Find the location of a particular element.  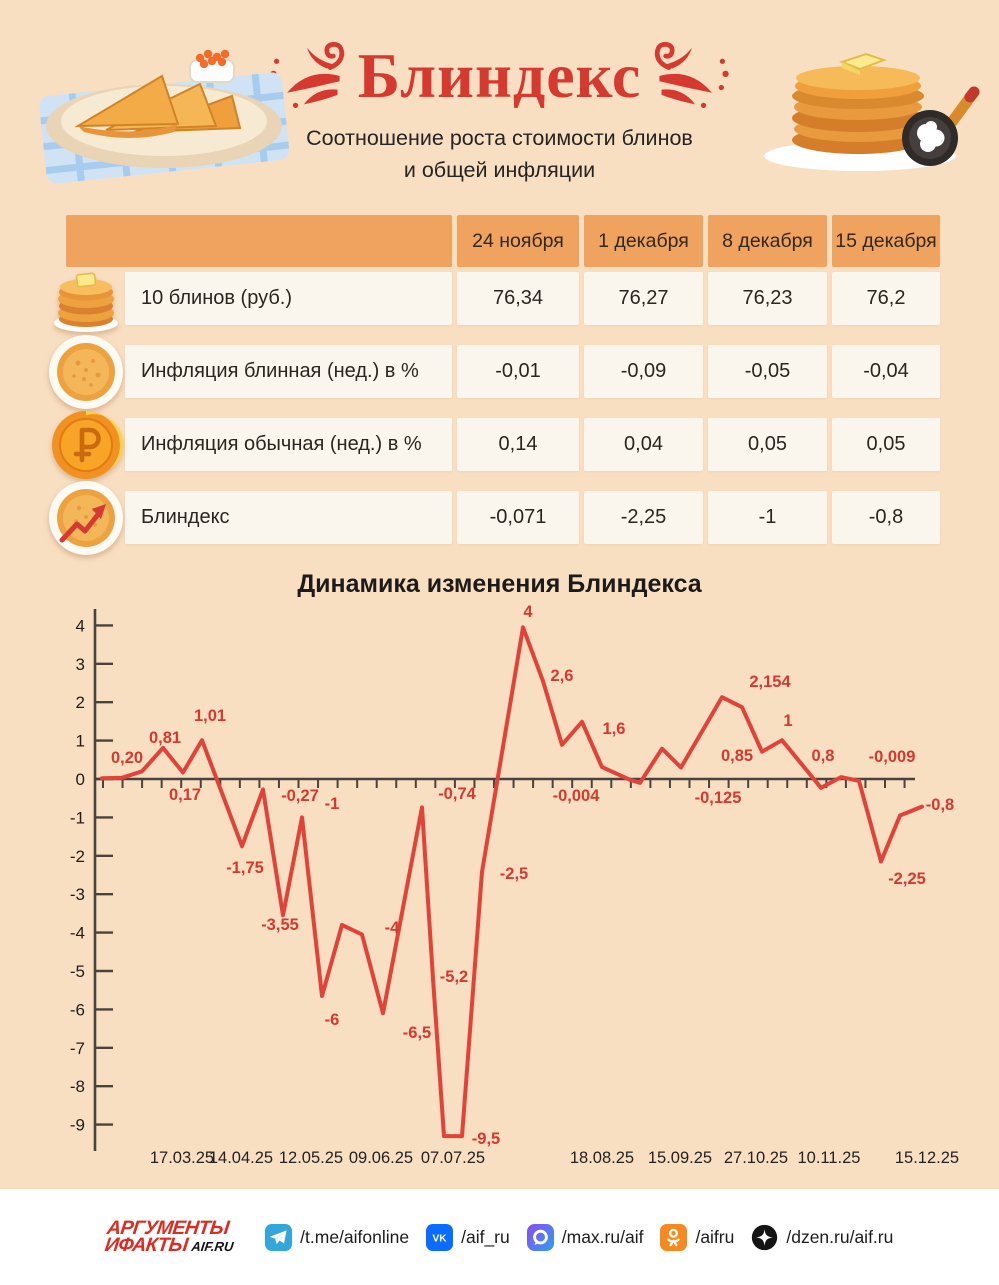

x-axis-date-label: 15.12.25 is located at coordinates (927, 1158).